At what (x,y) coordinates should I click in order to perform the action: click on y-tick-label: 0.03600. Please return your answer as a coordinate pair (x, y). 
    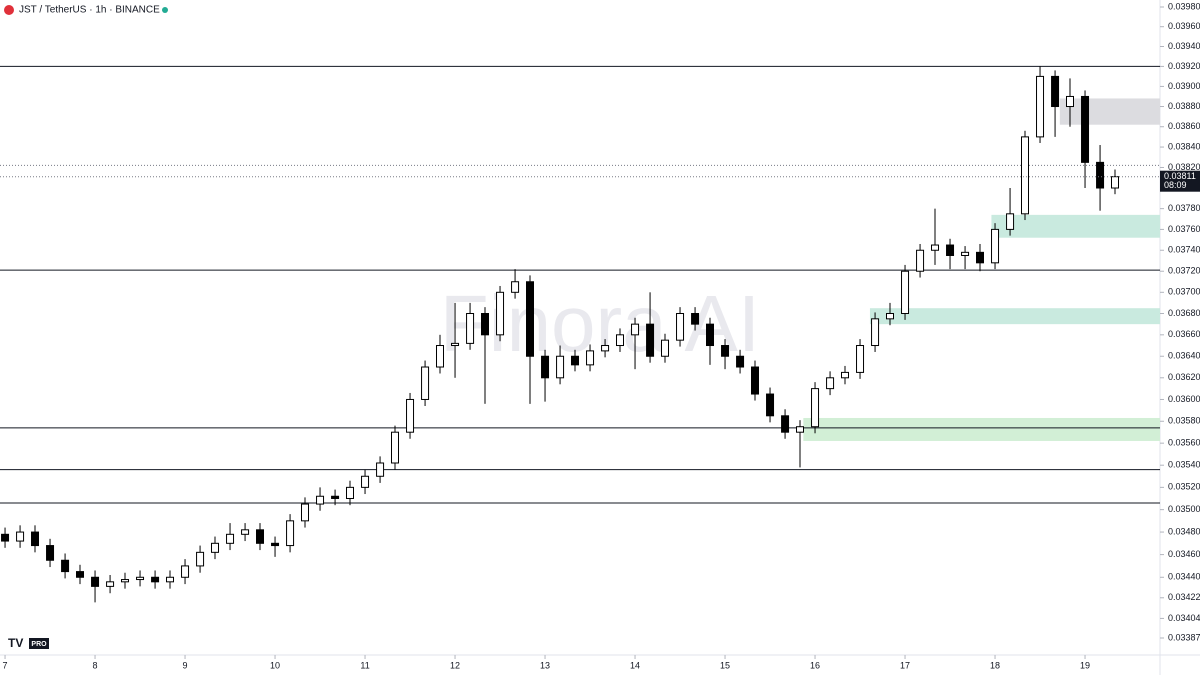
    Looking at the image, I should click on (1184, 399).